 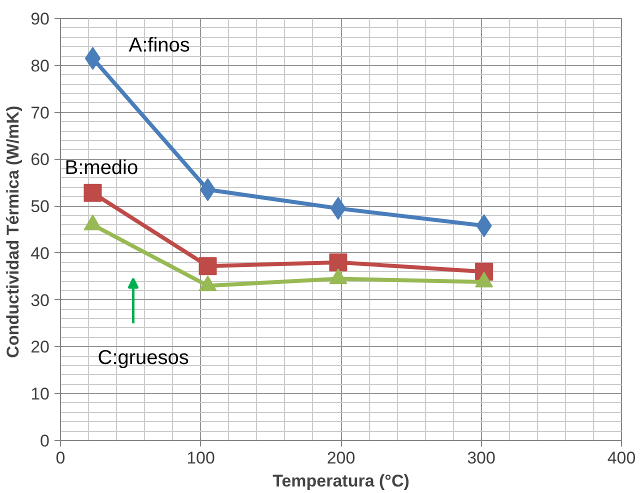 What do you see at coordinates (40, 66) in the screenshot?
I see `y-tick-label: 80` at bounding box center [40, 66].